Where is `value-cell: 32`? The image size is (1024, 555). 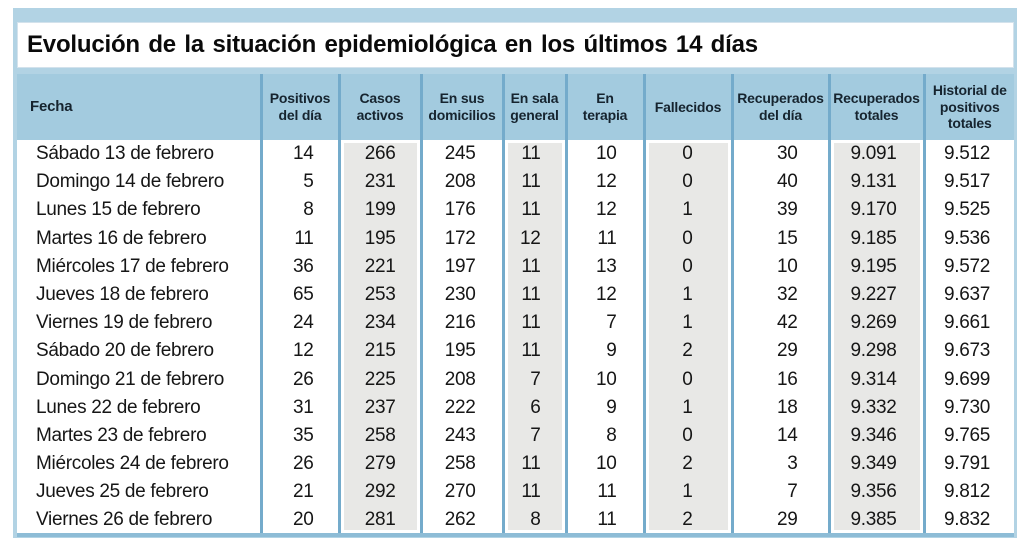 value-cell: 32 is located at coordinates (779, 295).